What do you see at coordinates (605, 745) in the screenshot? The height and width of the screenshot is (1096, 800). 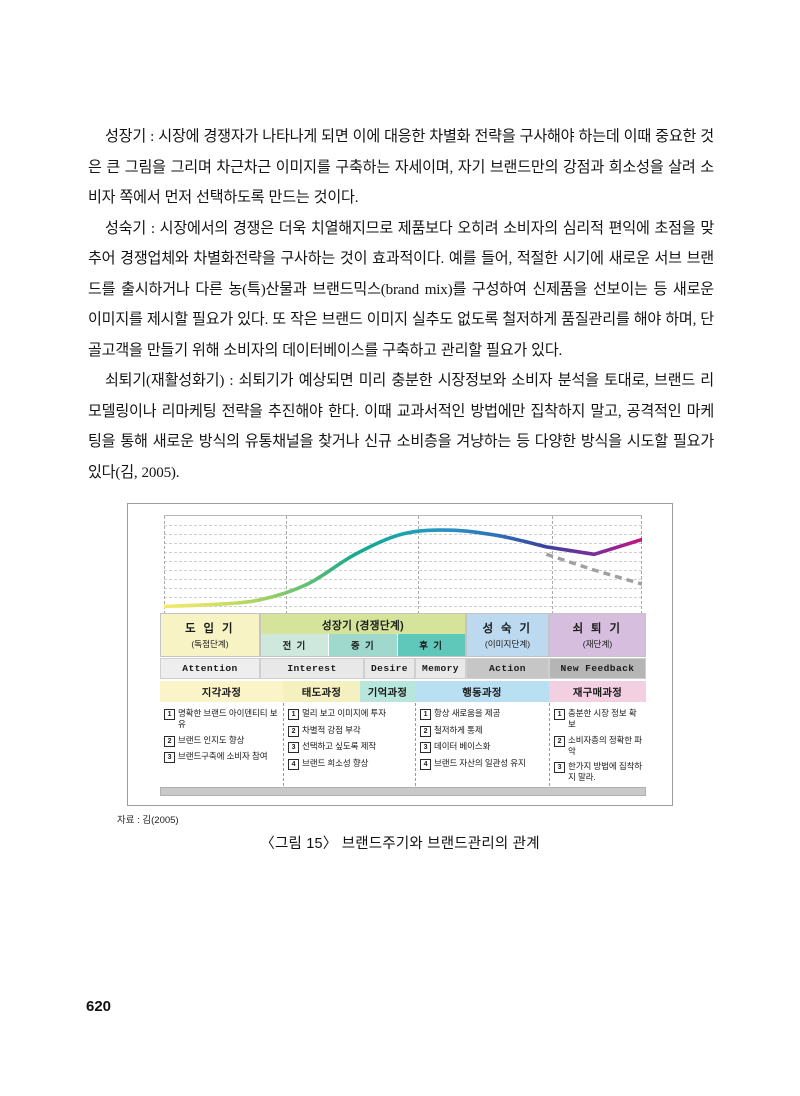 I see `bullet-text: 소비자층의 정확한 파악` at bounding box center [605, 745].